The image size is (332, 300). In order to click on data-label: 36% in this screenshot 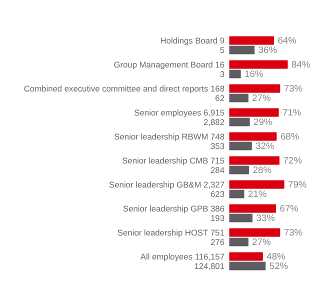, I will do `click(268, 50)`.